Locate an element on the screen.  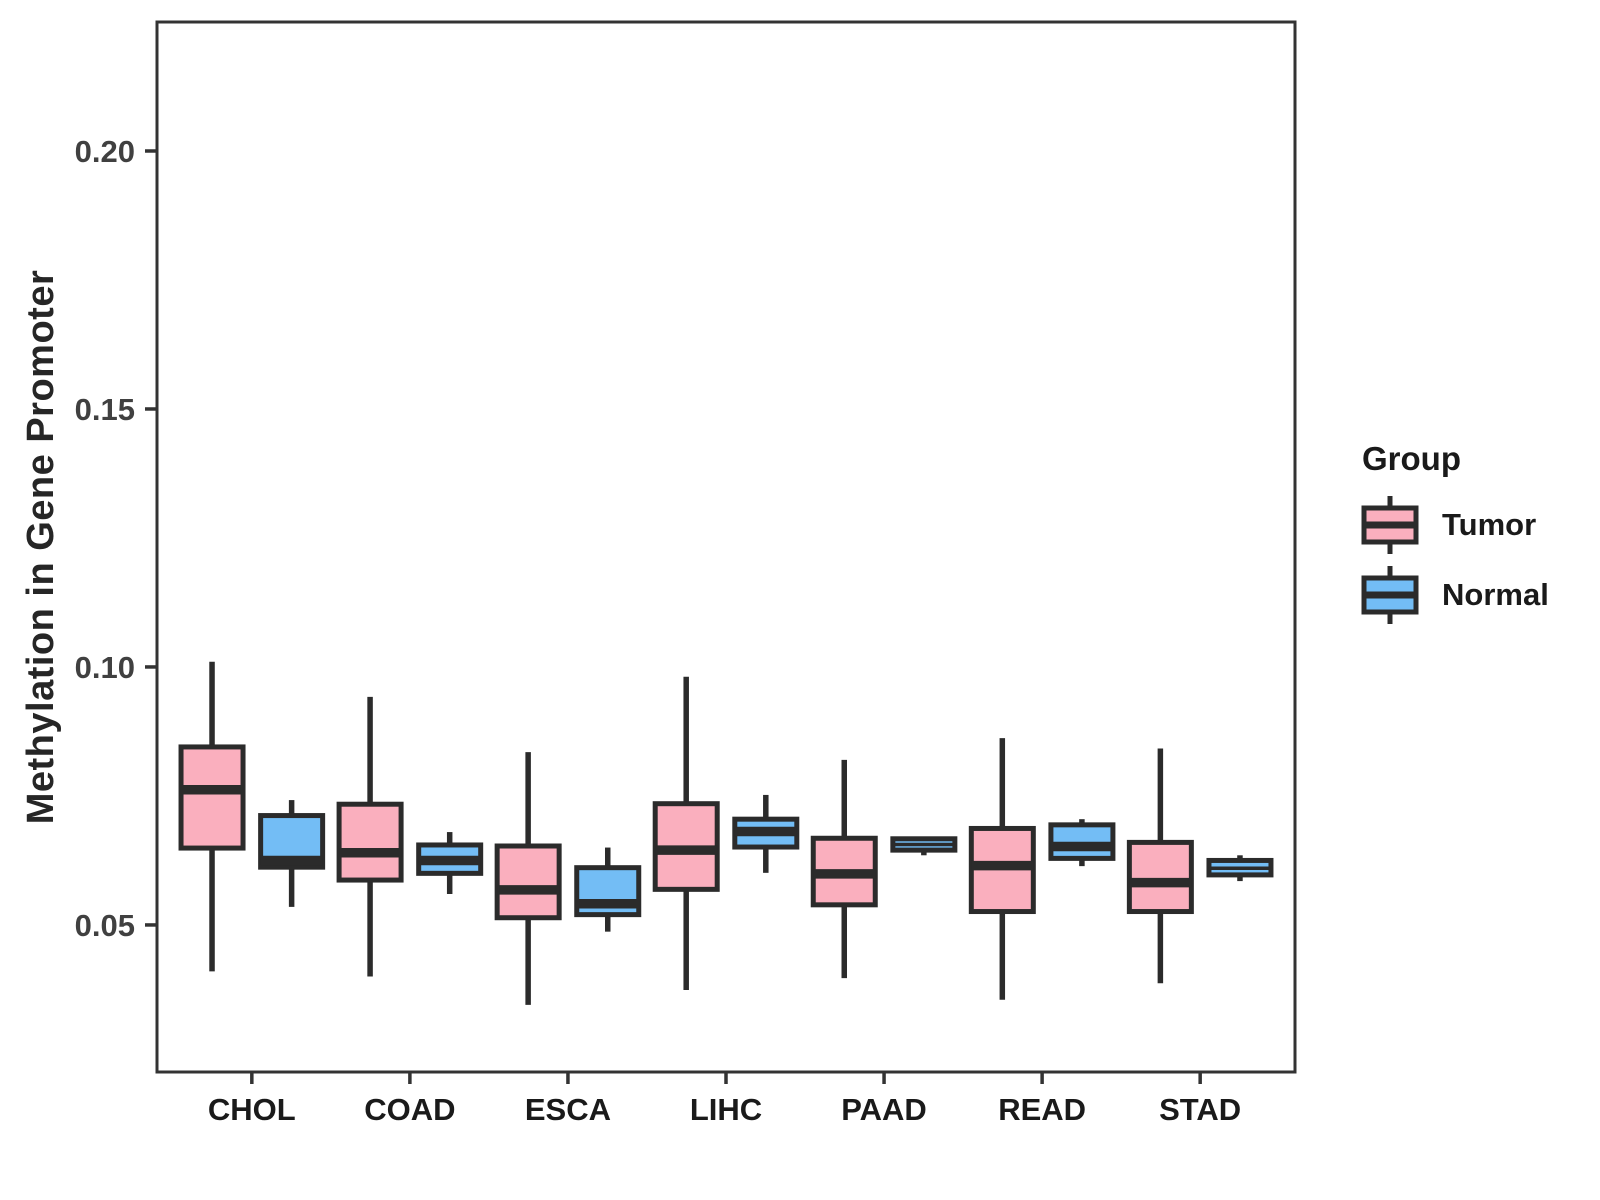
box-CHOL-Tumor is located at coordinates (212, 816).